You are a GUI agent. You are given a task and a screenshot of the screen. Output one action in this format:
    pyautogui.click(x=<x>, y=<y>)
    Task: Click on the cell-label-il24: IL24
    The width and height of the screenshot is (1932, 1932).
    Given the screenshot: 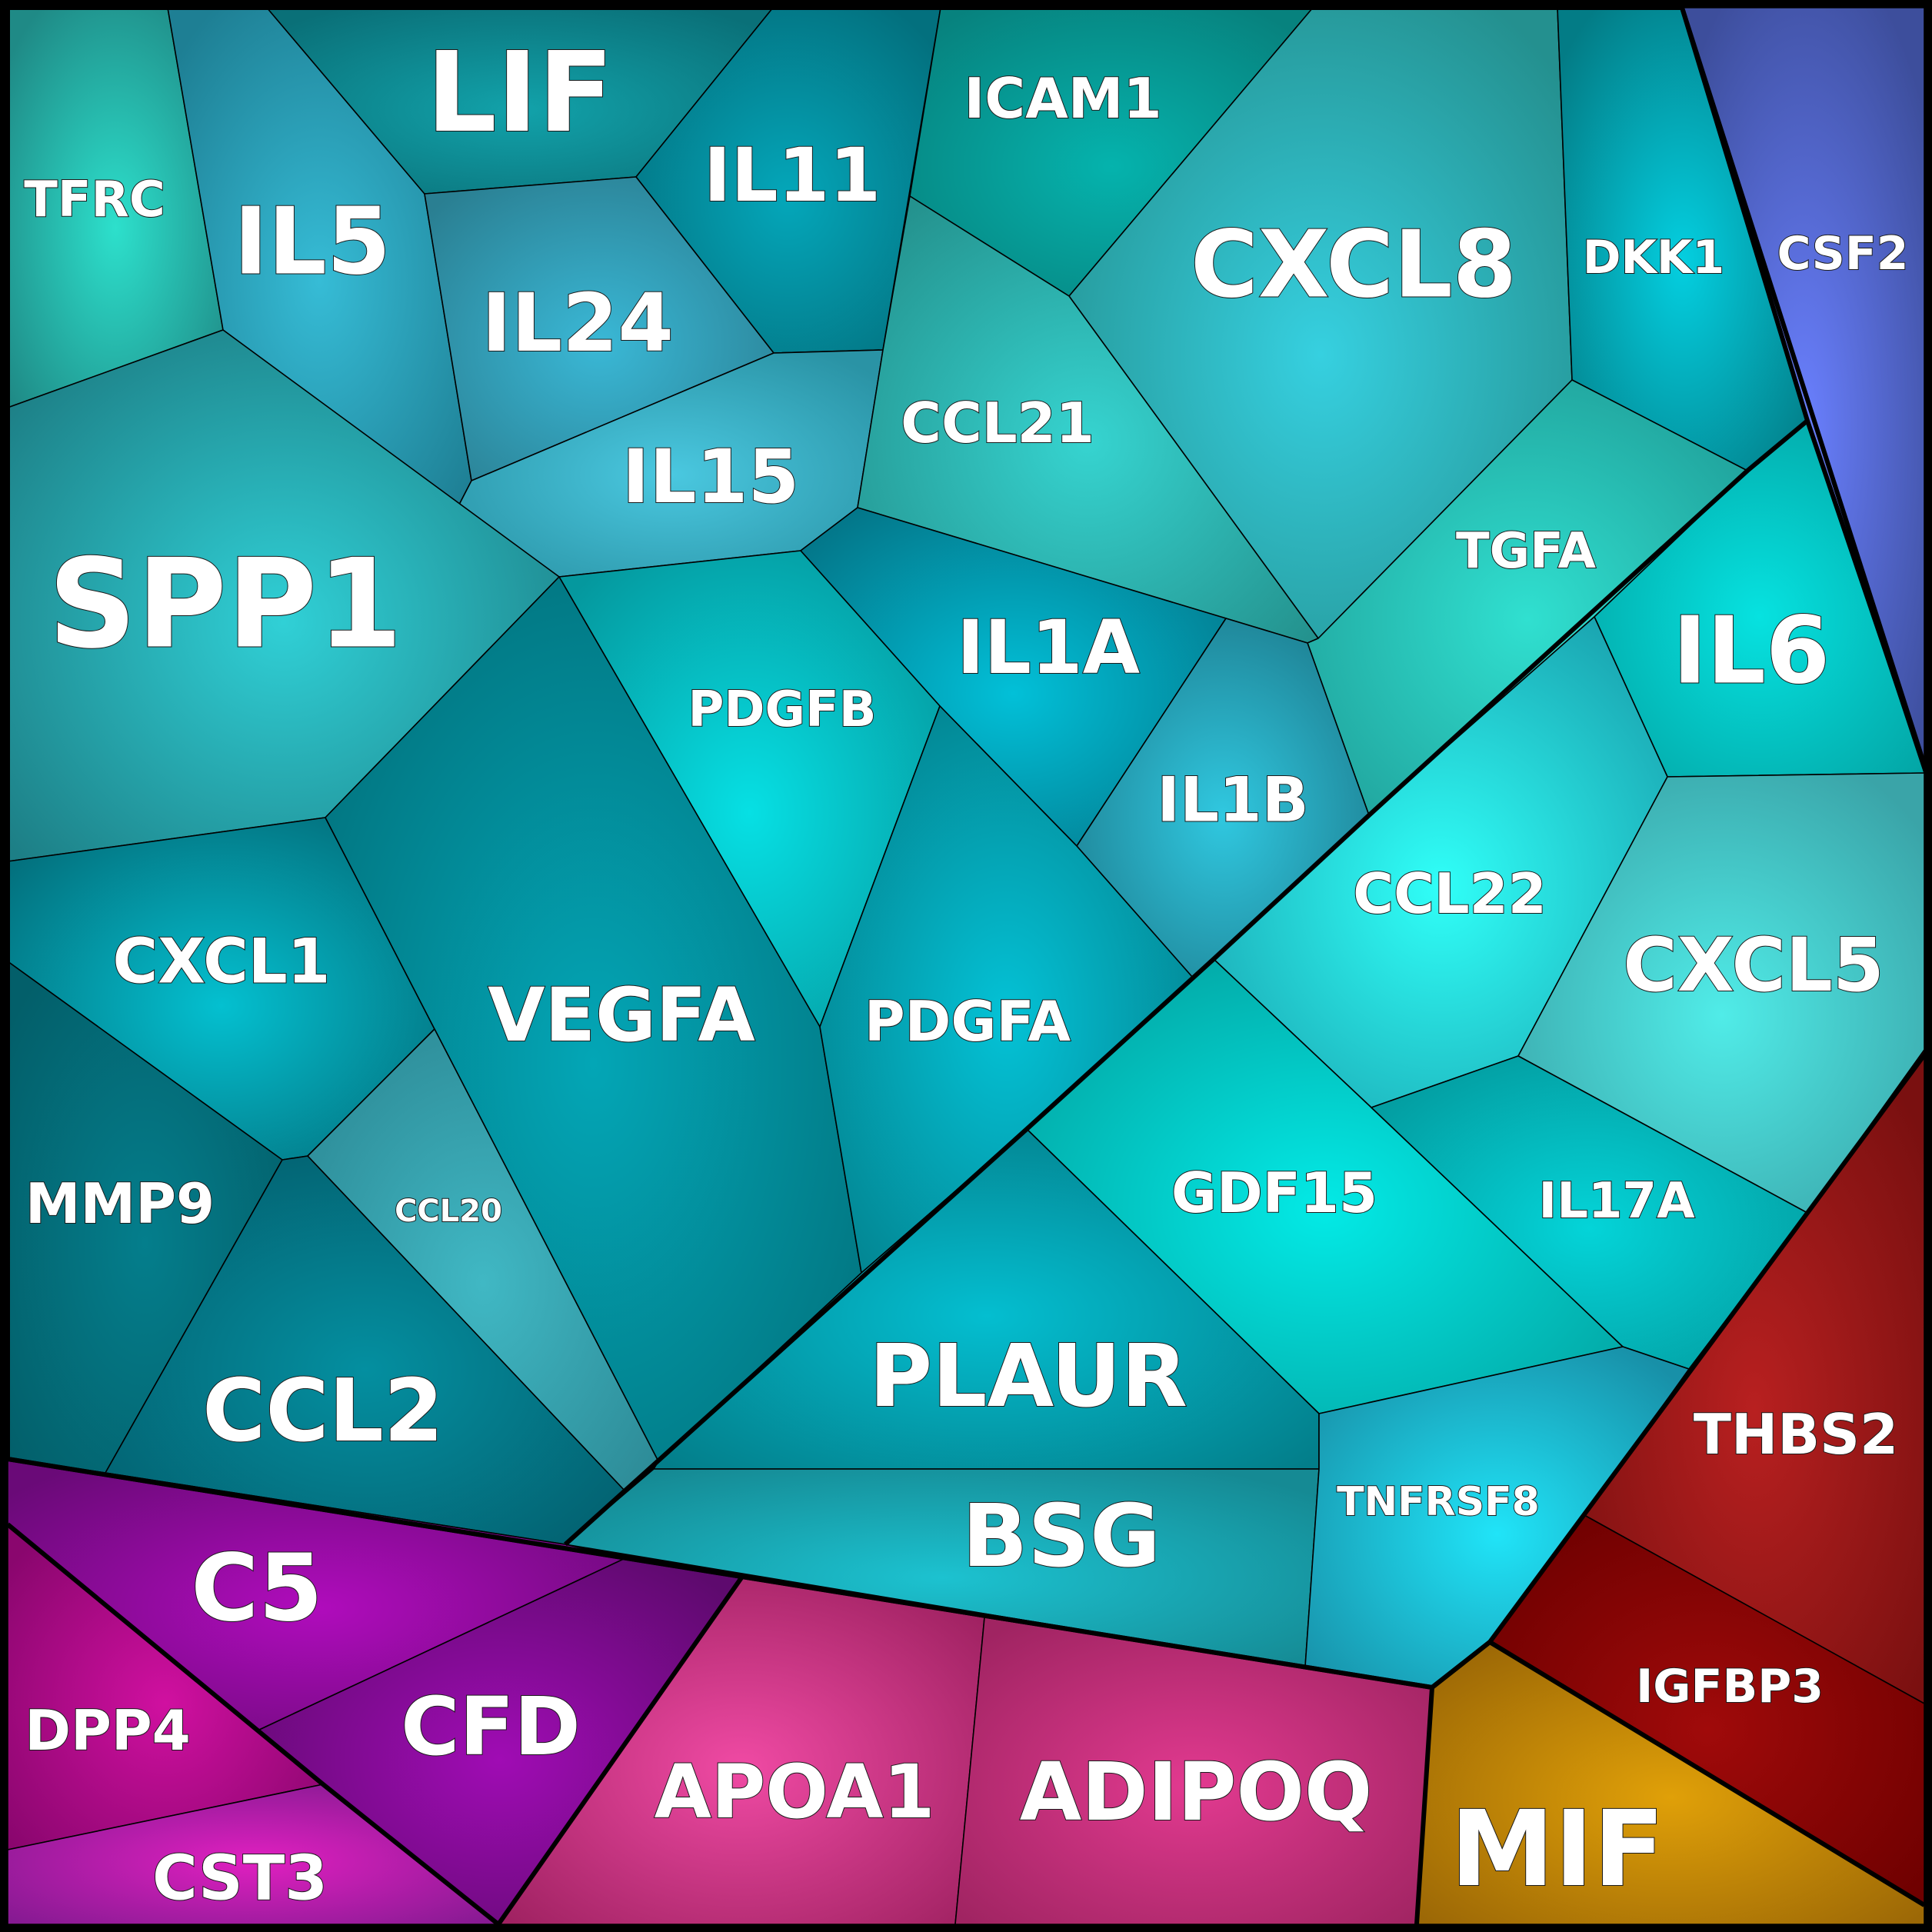 What is the action you would take?
    pyautogui.click(x=577, y=323)
    